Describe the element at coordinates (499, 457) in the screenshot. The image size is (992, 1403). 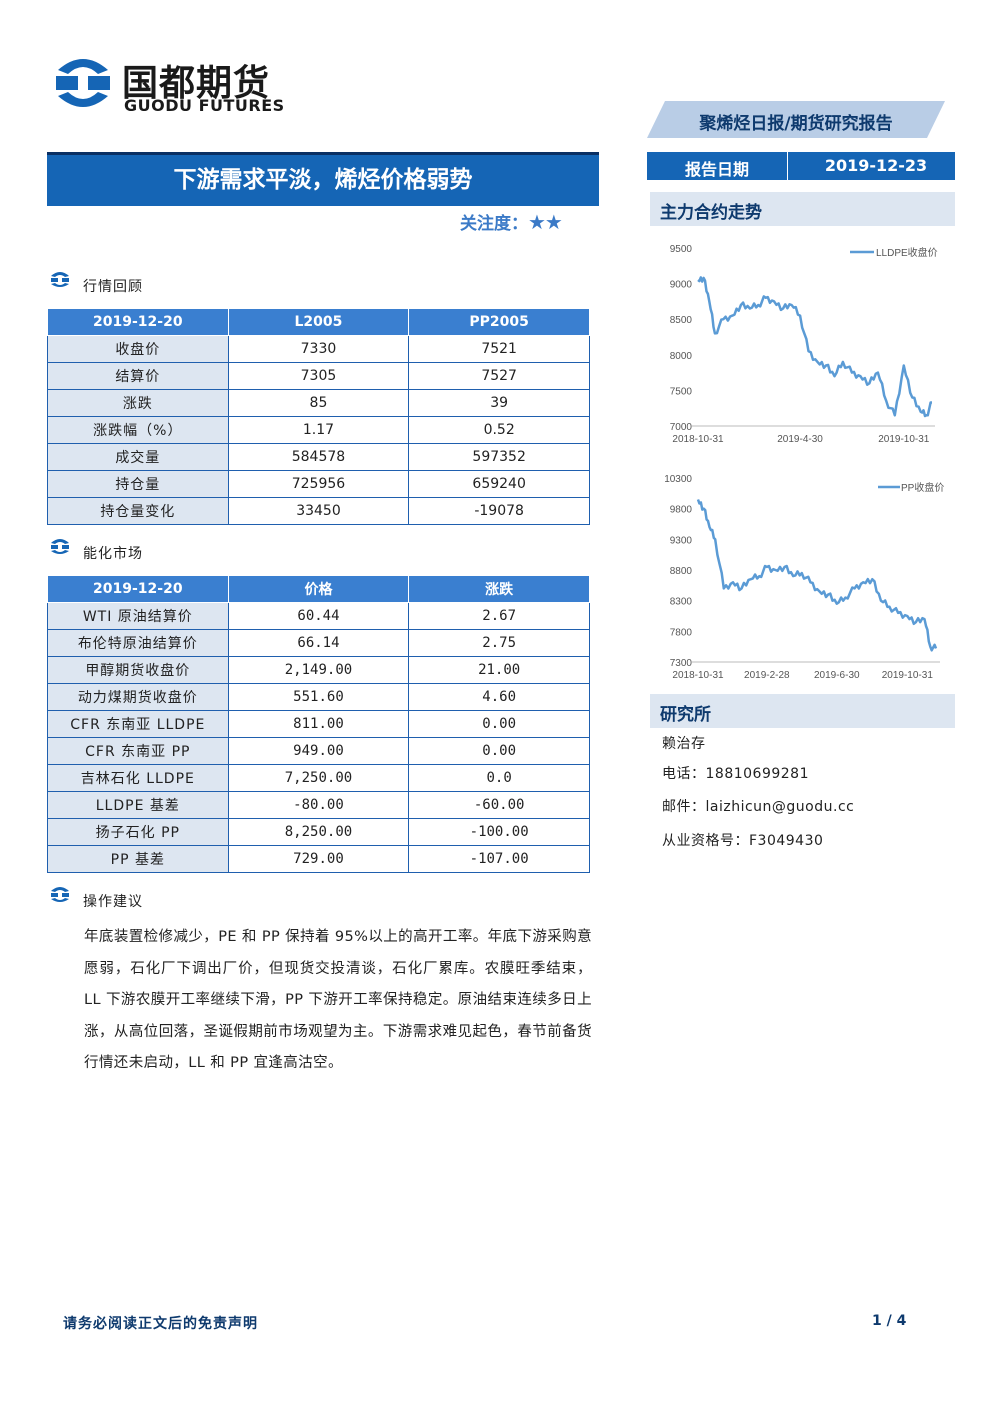
I see `cell-value: 597352` at that location.